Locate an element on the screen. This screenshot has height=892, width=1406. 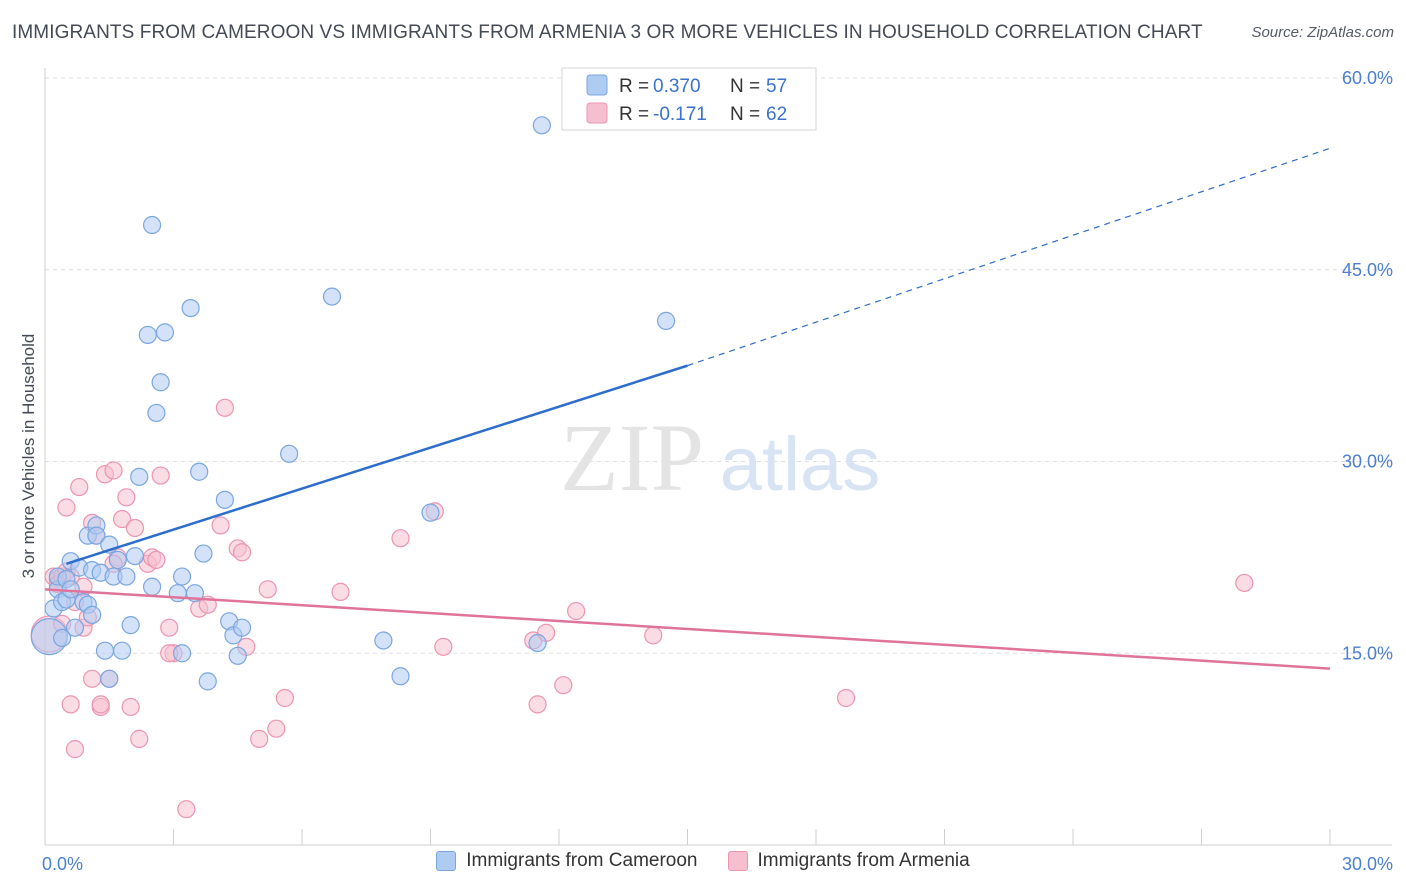
watermark: ZIP atlas is located at coordinates (720, 457).